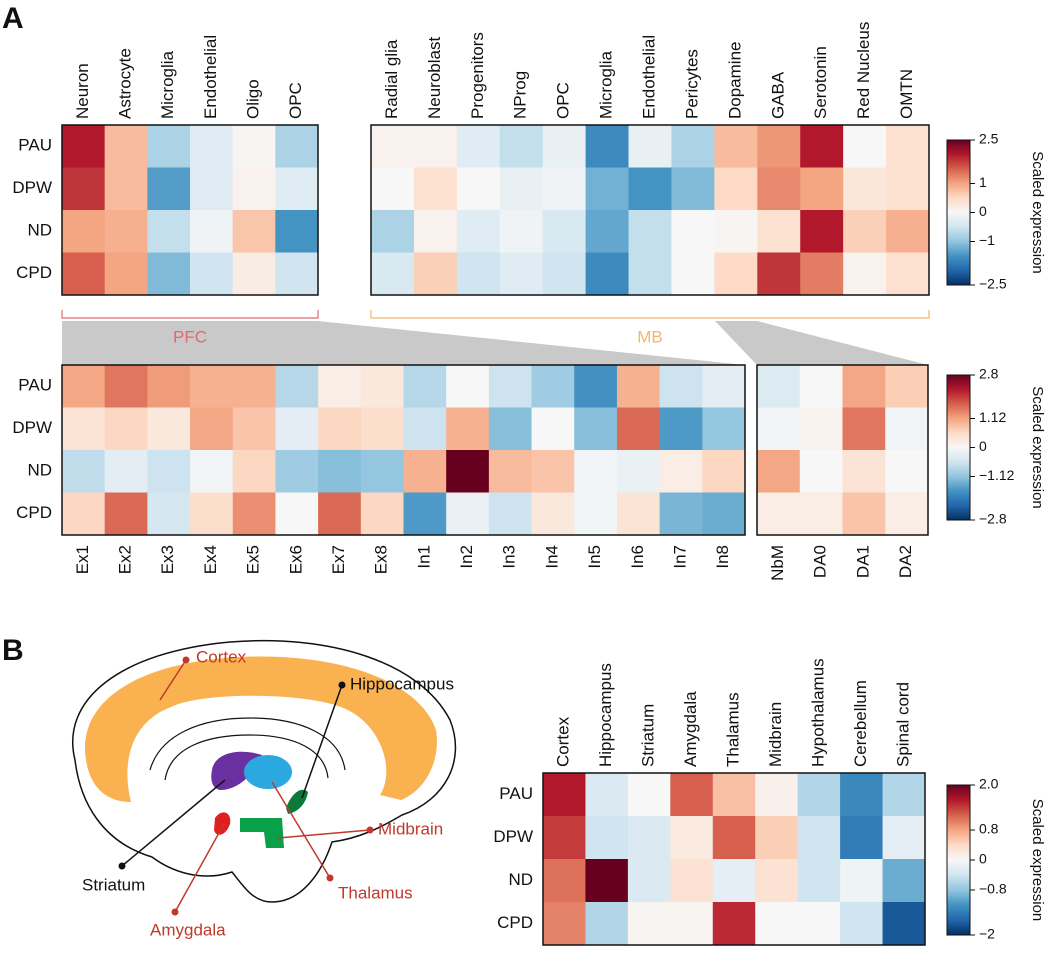  Describe the element at coordinates (691, 84) in the screenshot. I see `column-label: Pericytes` at that location.